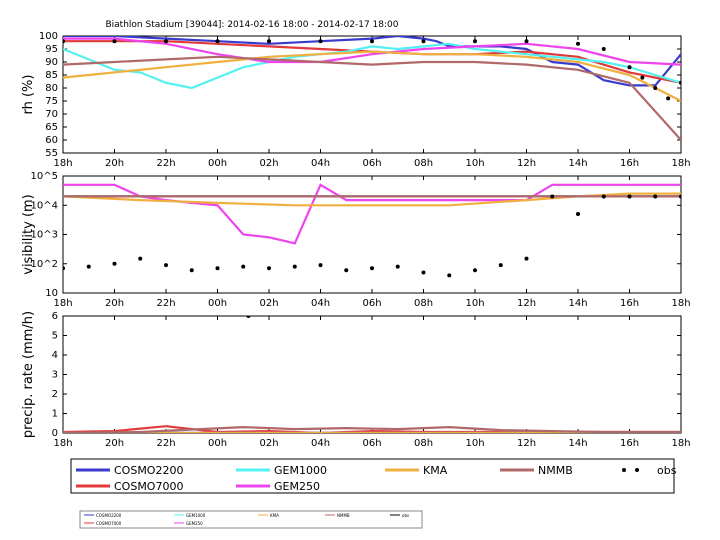  Describe the element at coordinates (372, 66) in the screenshot. I see `series-line-gem1000` at that location.